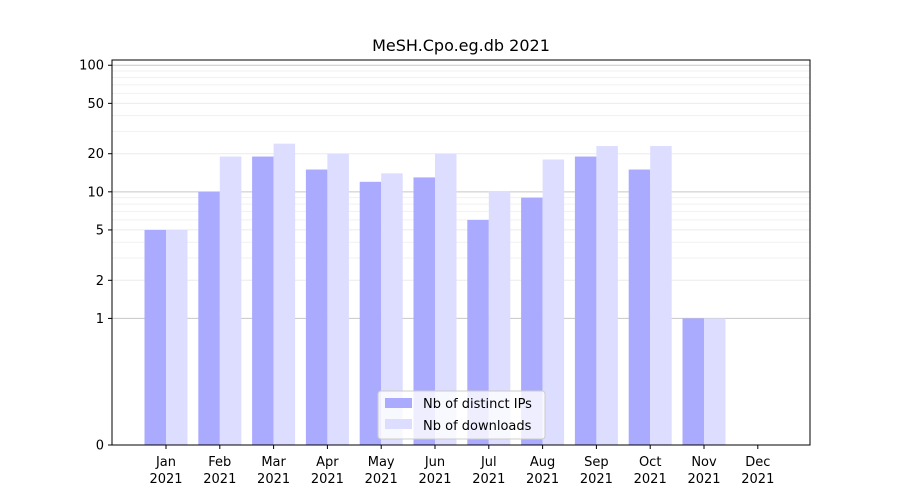 This screenshot has height=500, width=900. I want to click on x-tick-label-month: Apr, so click(327, 462).